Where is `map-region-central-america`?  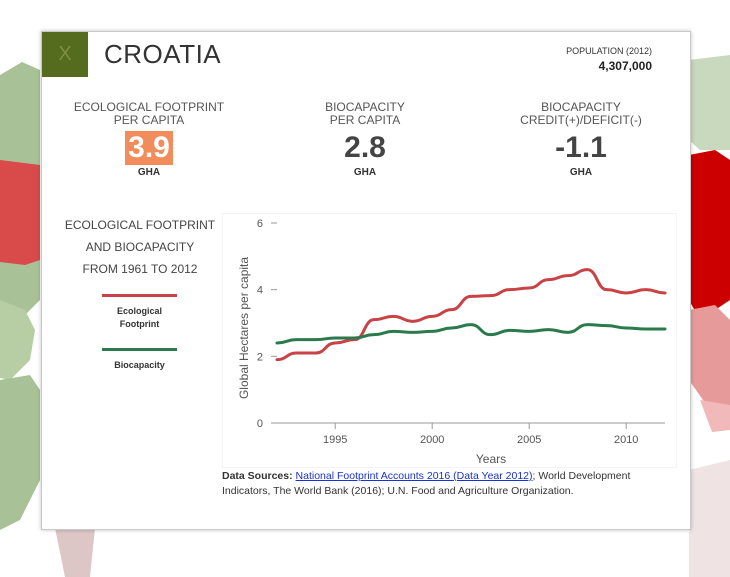
map-region-central-america is located at coordinates (17, 340).